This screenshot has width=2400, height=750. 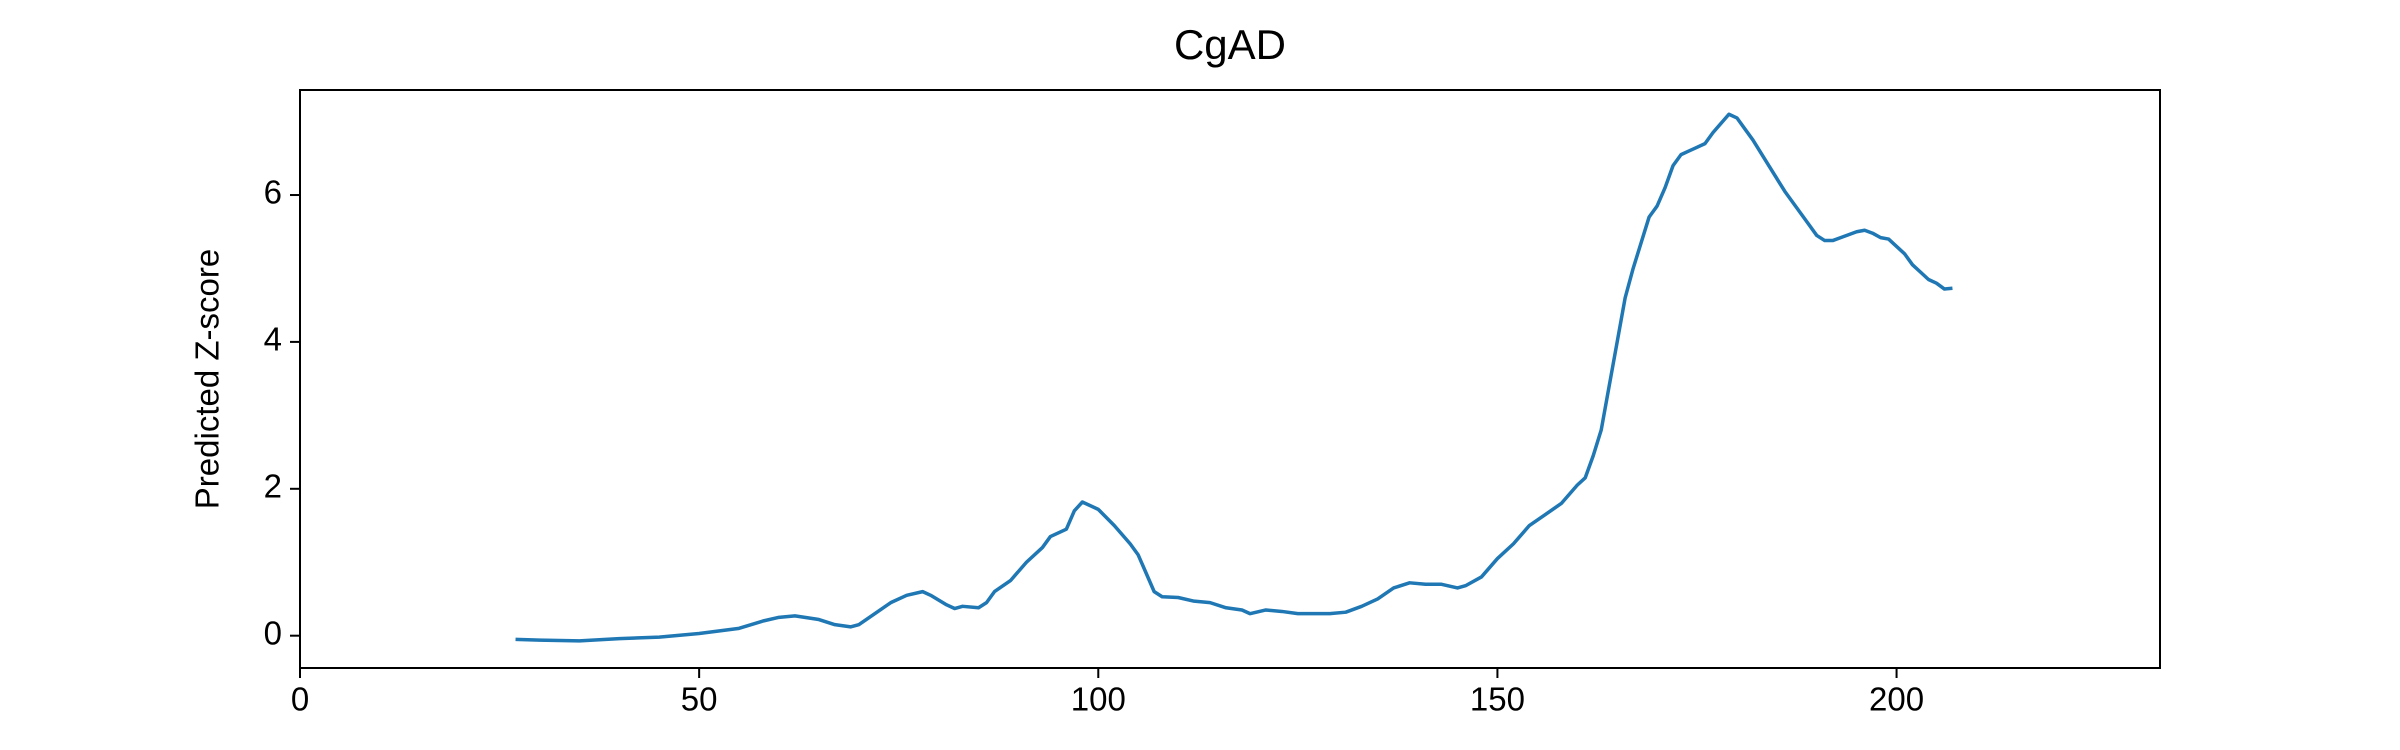 What do you see at coordinates (699, 699) in the screenshot?
I see `x-tick-label: 50` at bounding box center [699, 699].